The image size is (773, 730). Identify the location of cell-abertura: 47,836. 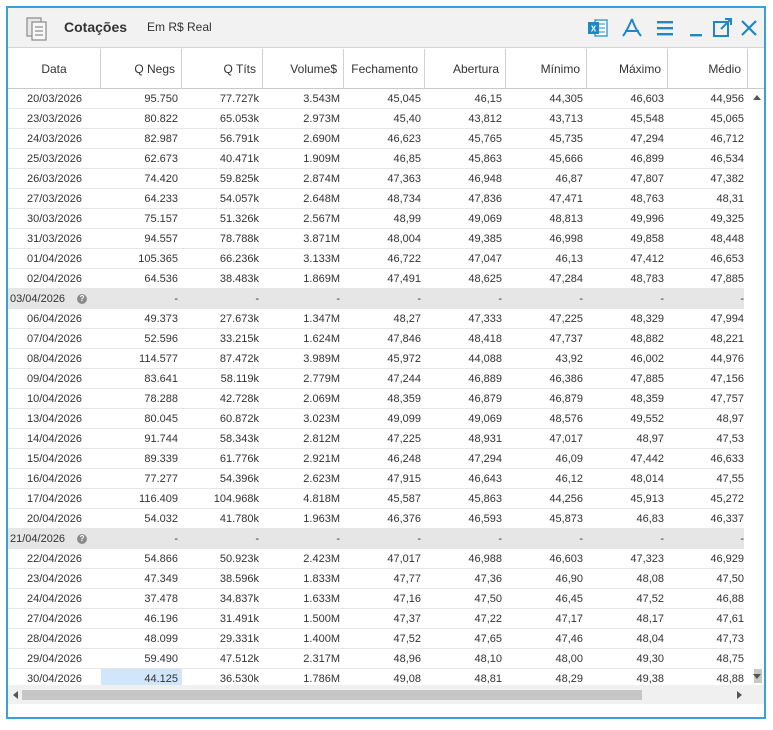
(465, 199).